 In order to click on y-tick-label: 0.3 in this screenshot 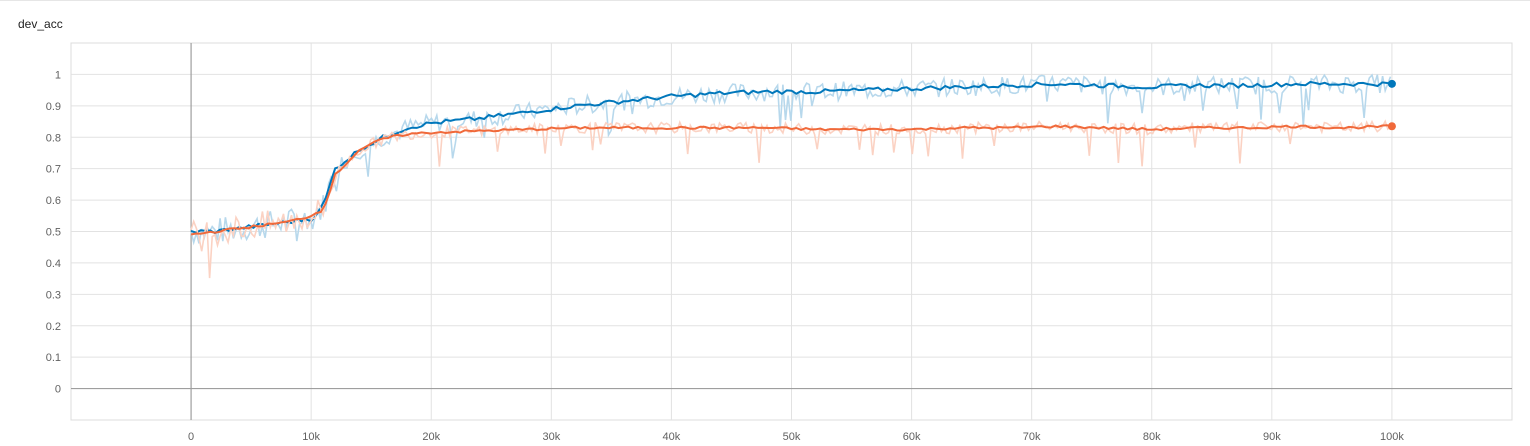, I will do `click(53, 295)`.